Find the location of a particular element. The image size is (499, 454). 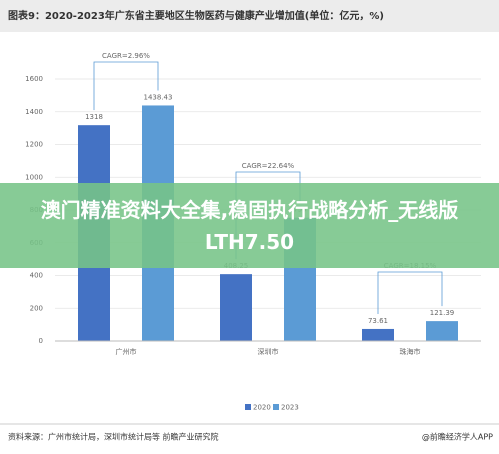

brand: @前瞻经济学人APP is located at coordinates (457, 437).